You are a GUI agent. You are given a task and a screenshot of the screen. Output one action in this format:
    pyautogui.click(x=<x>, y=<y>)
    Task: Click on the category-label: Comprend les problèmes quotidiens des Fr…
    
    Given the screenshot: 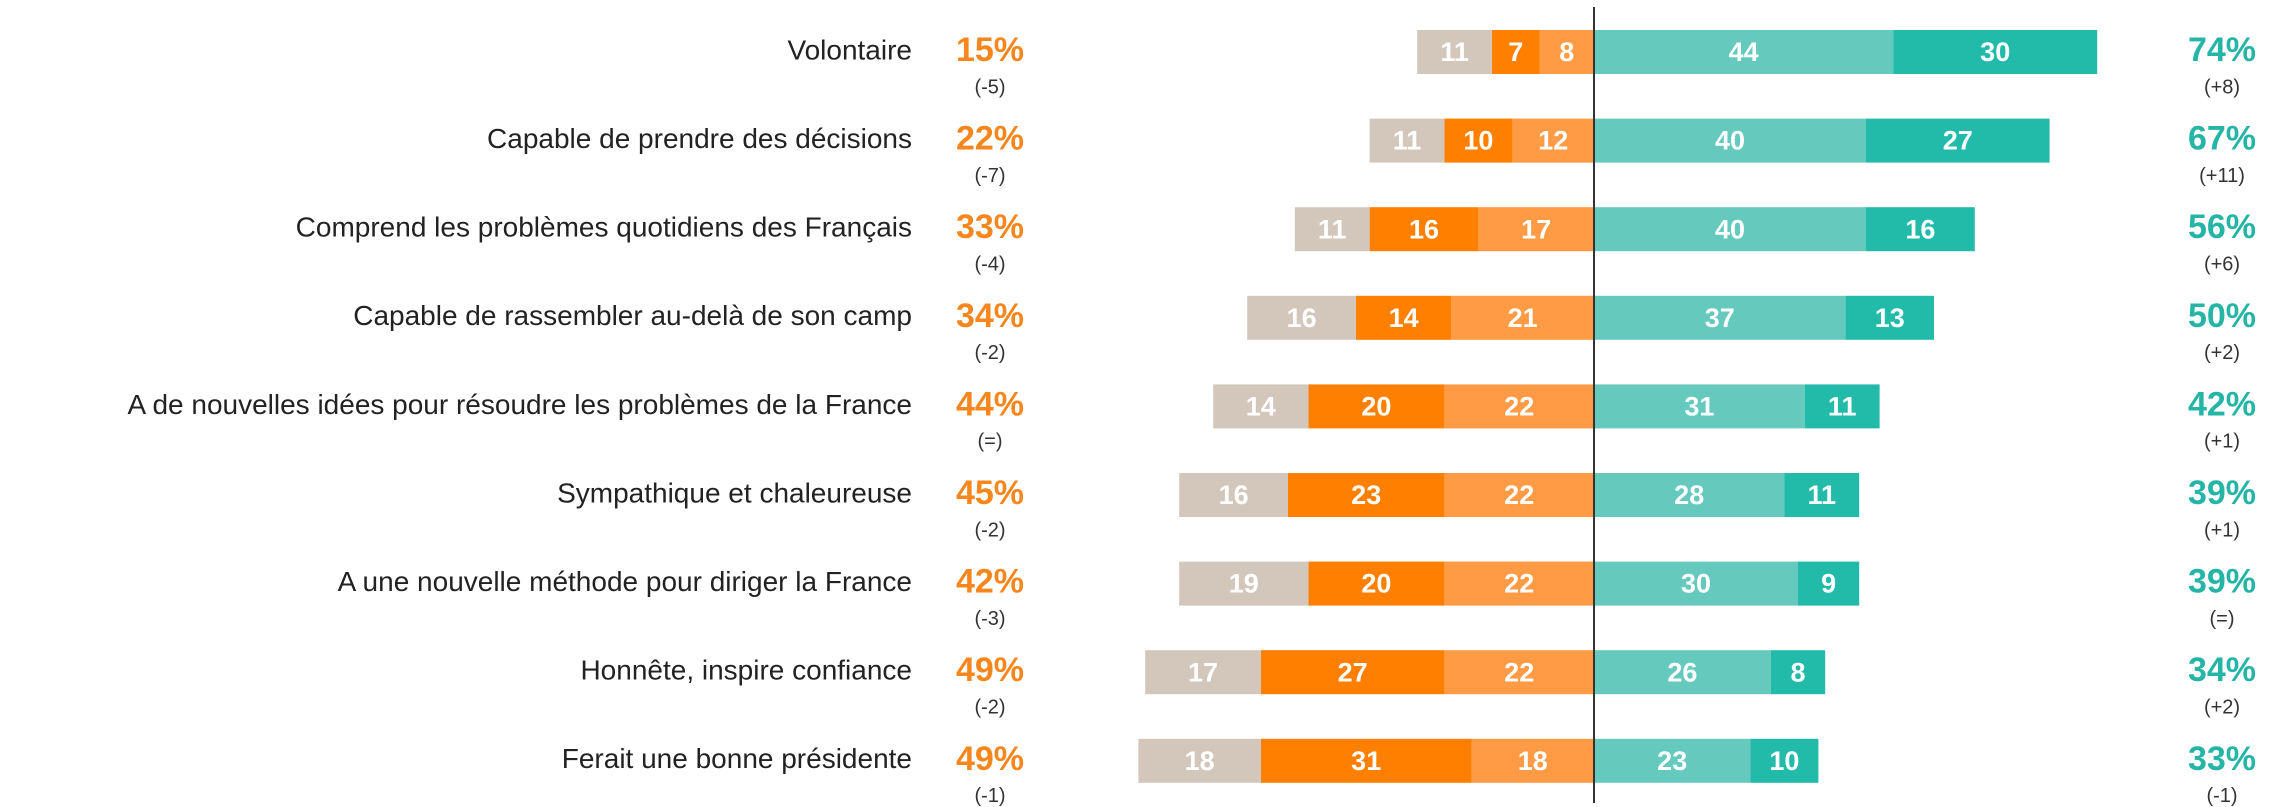 What is the action you would take?
    pyautogui.click(x=604, y=227)
    